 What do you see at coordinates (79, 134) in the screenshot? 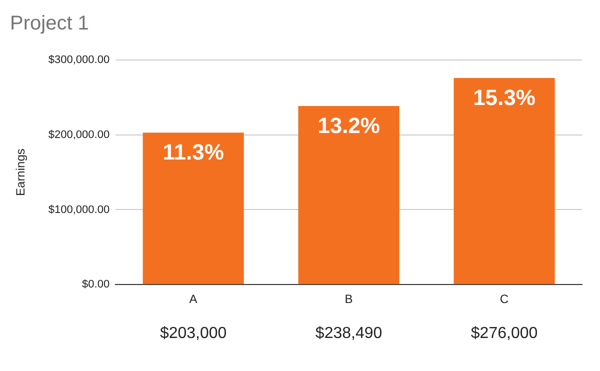
I see `y-tick-label: $200,000.00` at bounding box center [79, 134].